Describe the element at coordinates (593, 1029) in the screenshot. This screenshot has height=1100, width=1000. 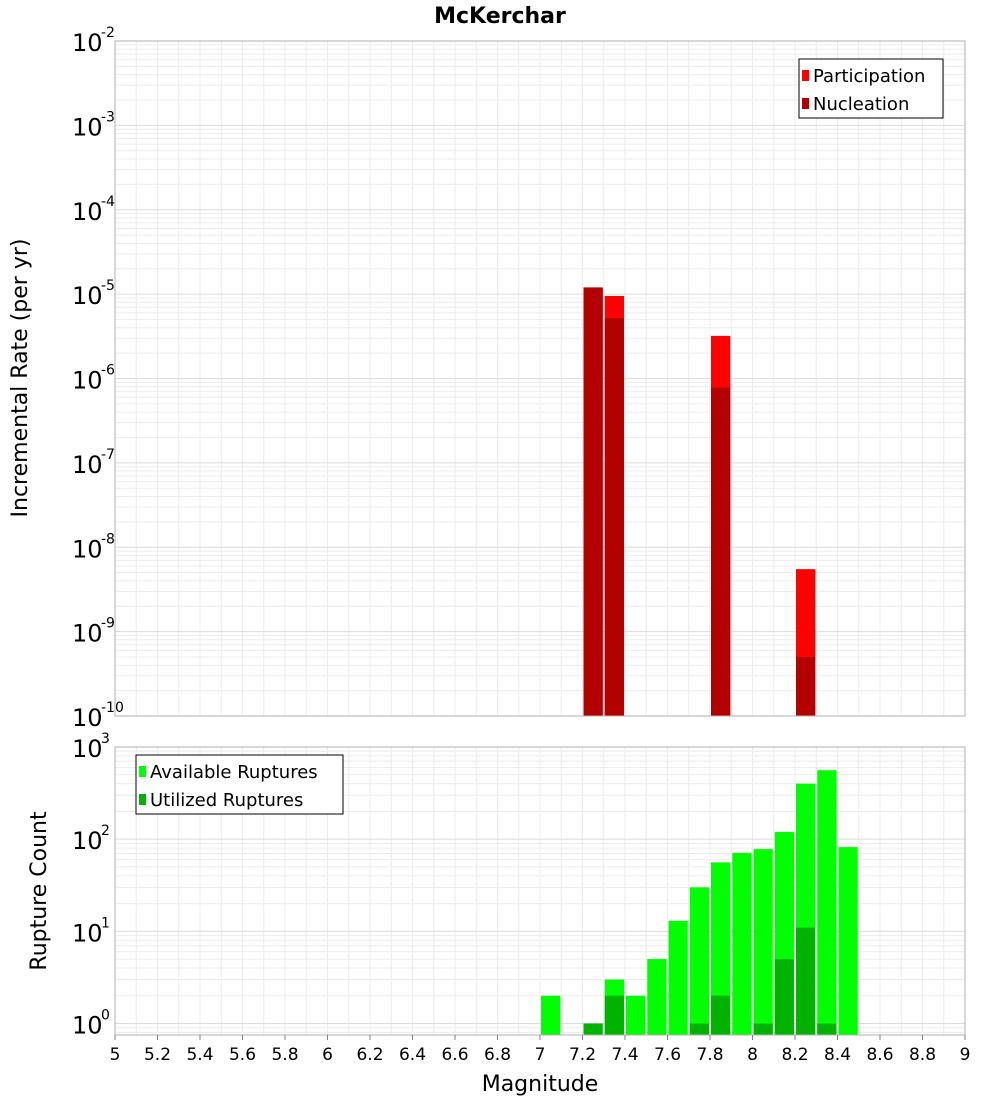
I see `bar-utilized-ruptures-7.25` at that location.